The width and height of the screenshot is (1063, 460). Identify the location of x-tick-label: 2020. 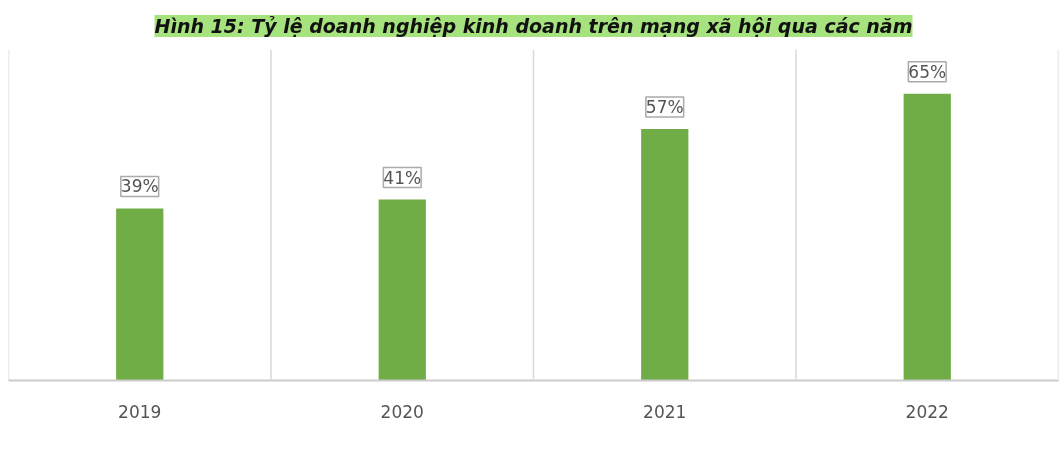
(402, 411).